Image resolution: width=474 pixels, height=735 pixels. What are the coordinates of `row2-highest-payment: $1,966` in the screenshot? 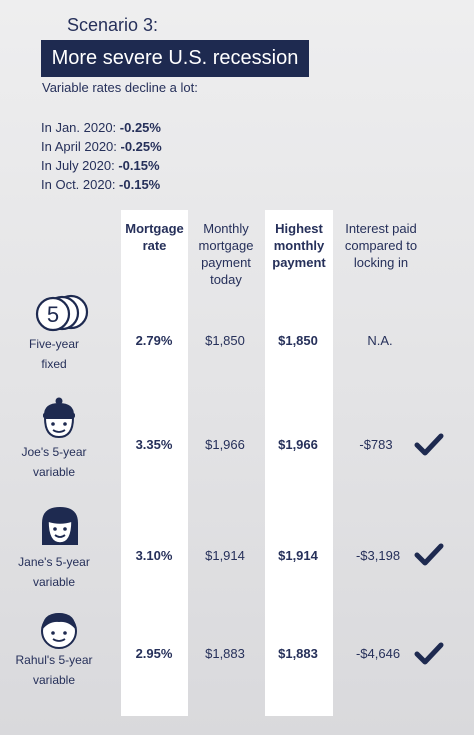 It's located at (298, 444).